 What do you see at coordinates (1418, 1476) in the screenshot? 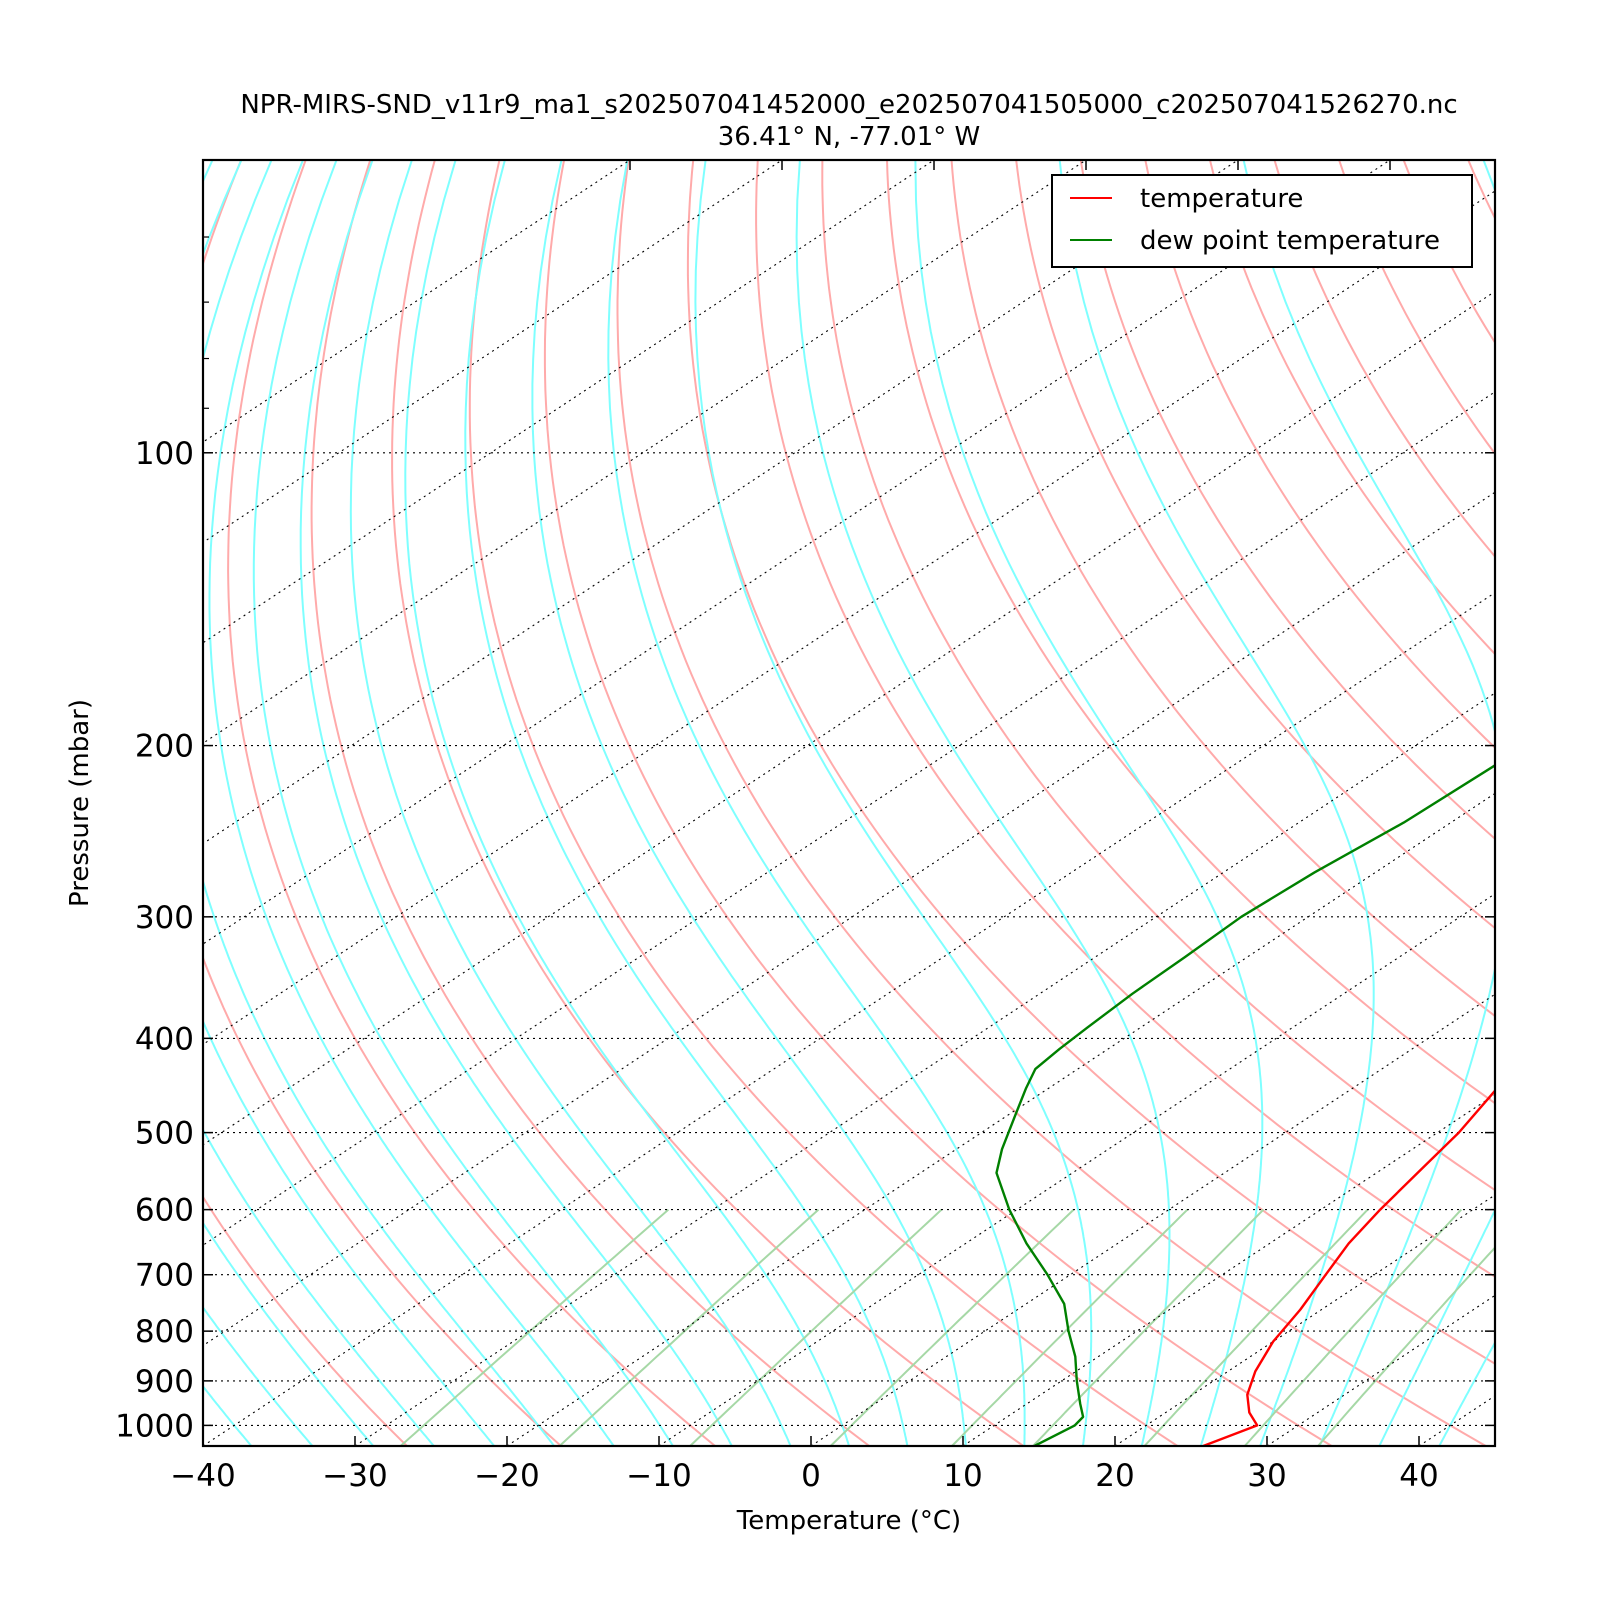
I see `x-tick-label: 40` at bounding box center [1418, 1476].